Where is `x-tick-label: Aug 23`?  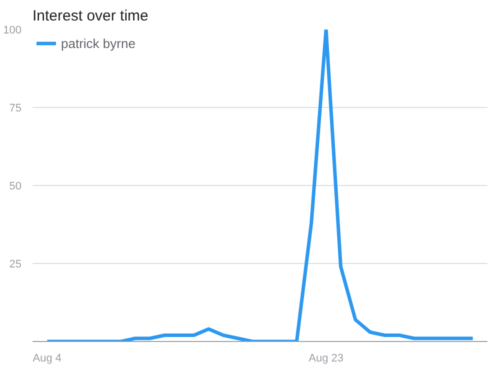
x-tick-label: Aug 23 is located at coordinates (326, 358).